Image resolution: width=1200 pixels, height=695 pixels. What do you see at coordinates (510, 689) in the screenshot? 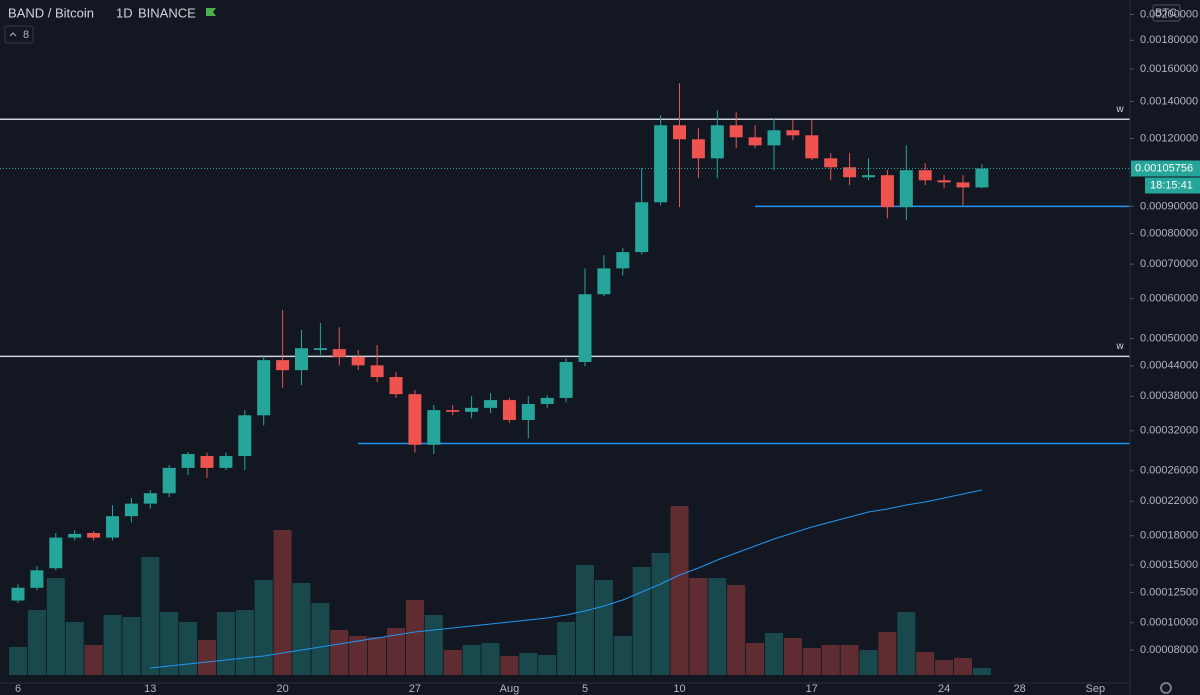
I see `x-tick-label: Aug` at bounding box center [510, 689].